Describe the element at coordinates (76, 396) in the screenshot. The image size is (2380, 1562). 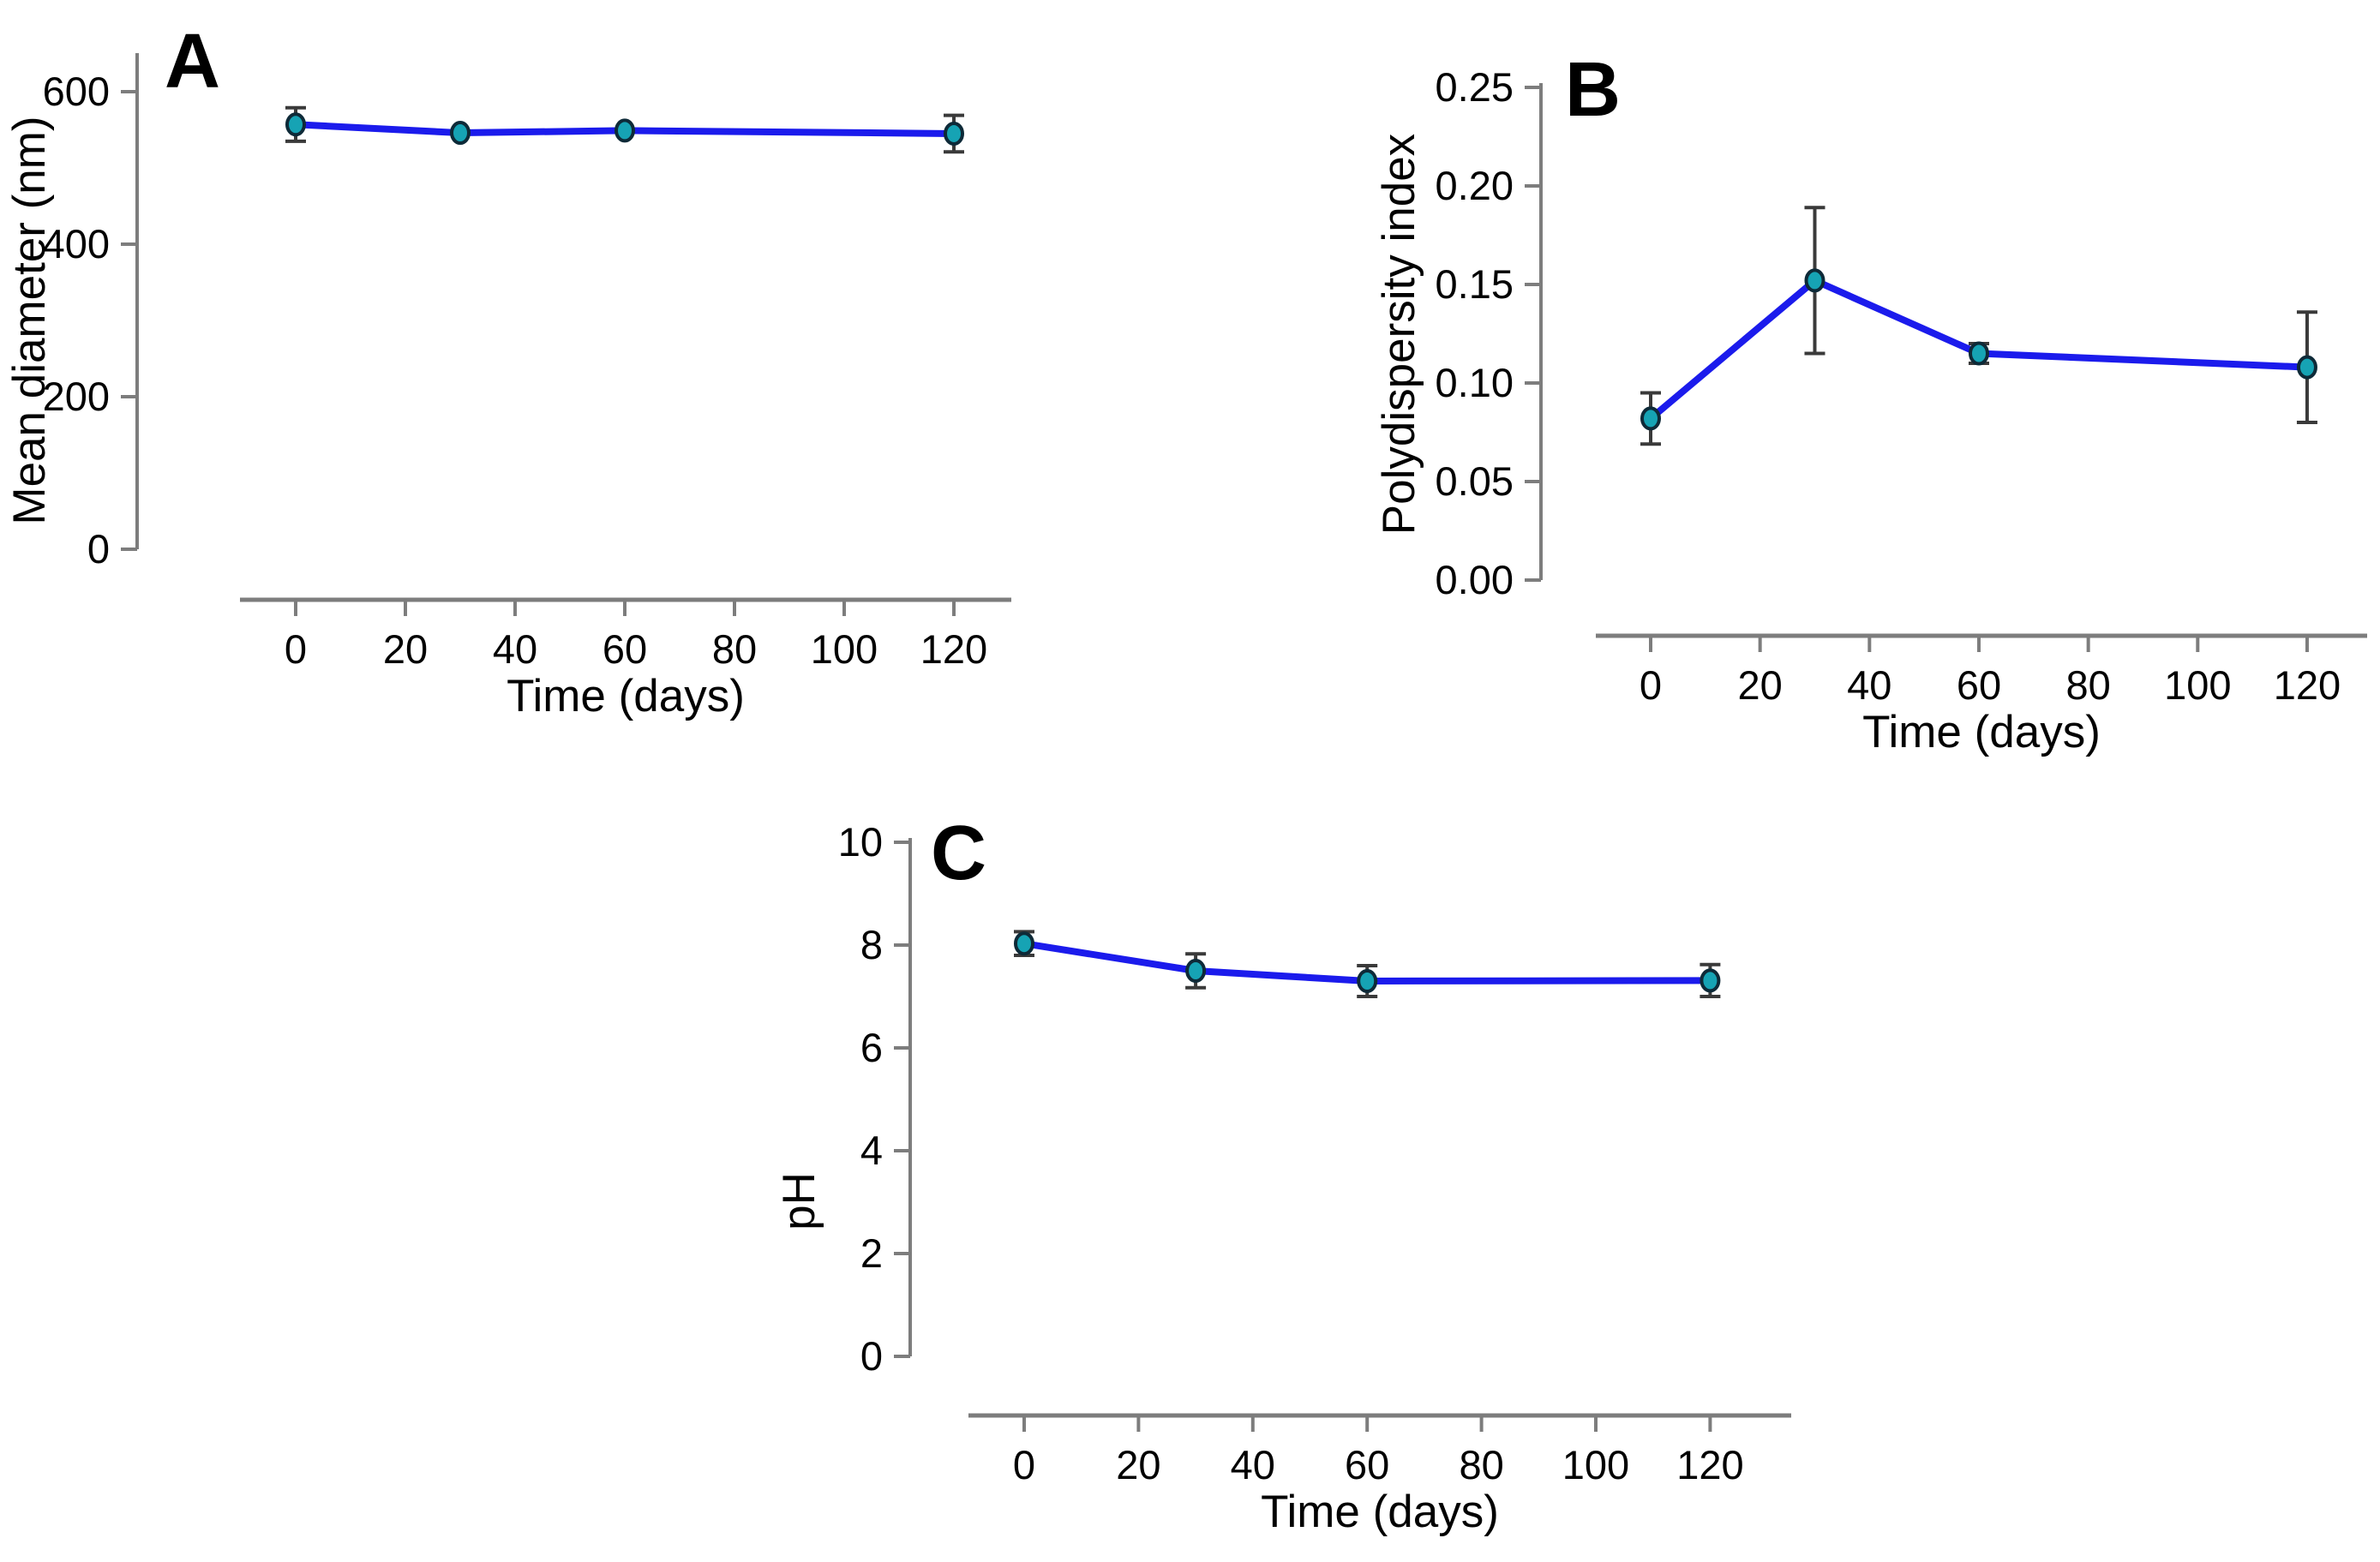
I see `y-tick-label: 200` at that location.